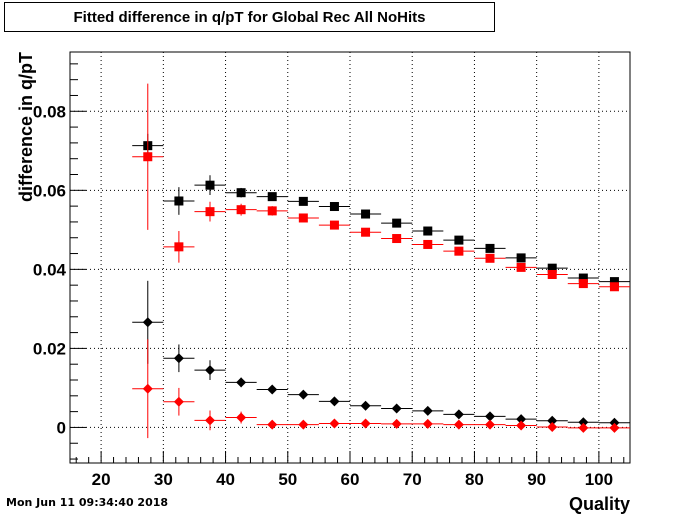 The height and width of the screenshot is (514, 700). I want to click on y-tick-label: 0.04, so click(50, 269).